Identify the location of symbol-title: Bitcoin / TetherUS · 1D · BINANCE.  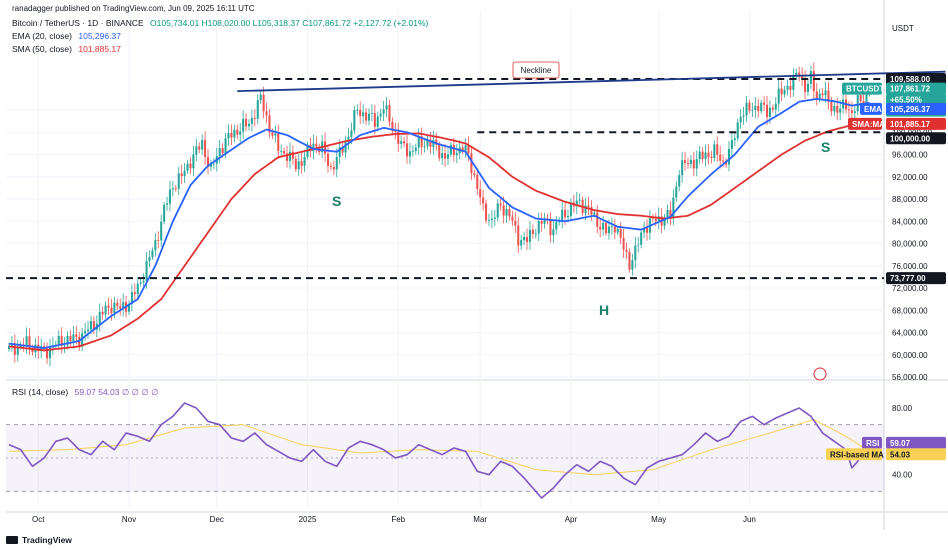
(78, 23).